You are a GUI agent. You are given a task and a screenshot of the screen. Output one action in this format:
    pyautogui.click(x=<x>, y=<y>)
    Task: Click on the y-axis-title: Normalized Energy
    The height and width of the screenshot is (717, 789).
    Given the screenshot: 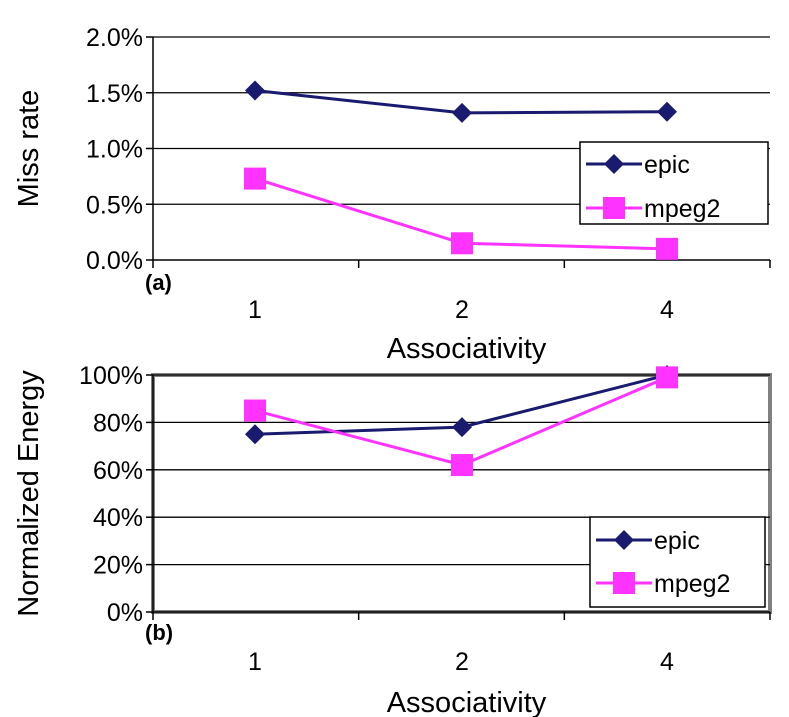 What is the action you would take?
    pyautogui.click(x=29, y=493)
    